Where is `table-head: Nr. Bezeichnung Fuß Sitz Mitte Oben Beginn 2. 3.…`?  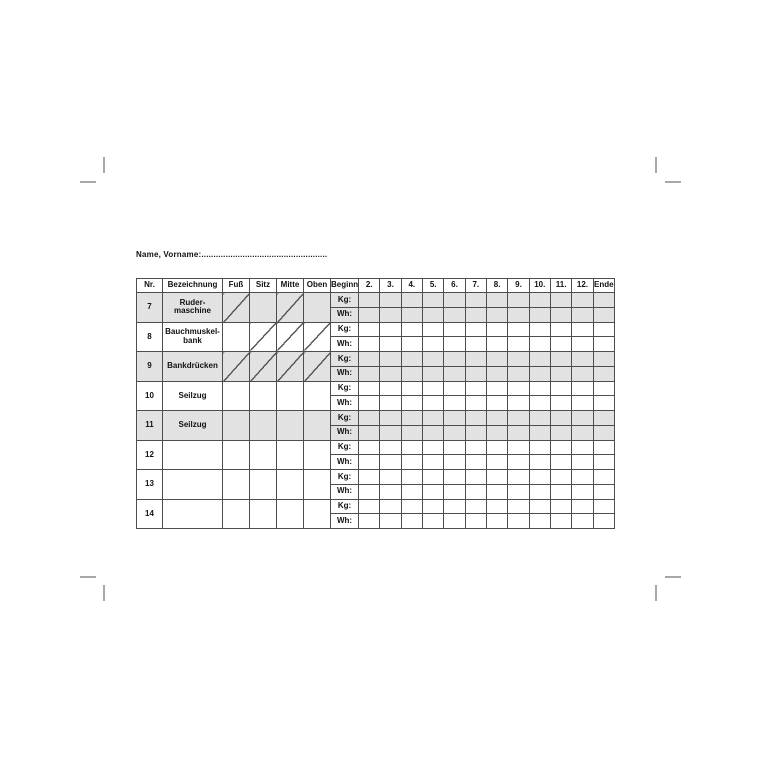
table-head: Nr. Bezeichnung Fuß Sitz Mitte Oben Beginn 2. 3.… is located at coordinates (375, 285).